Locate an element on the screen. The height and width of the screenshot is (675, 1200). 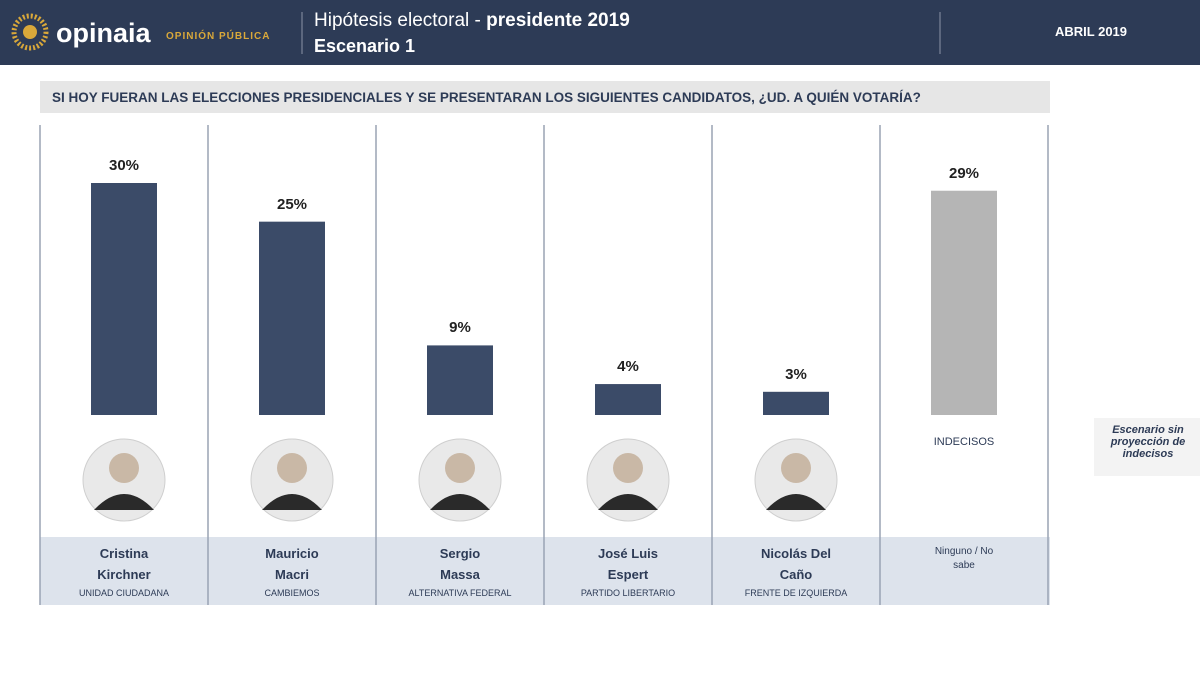
candidate-name: Ninguno / No sabe is located at coordinates (964, 558).